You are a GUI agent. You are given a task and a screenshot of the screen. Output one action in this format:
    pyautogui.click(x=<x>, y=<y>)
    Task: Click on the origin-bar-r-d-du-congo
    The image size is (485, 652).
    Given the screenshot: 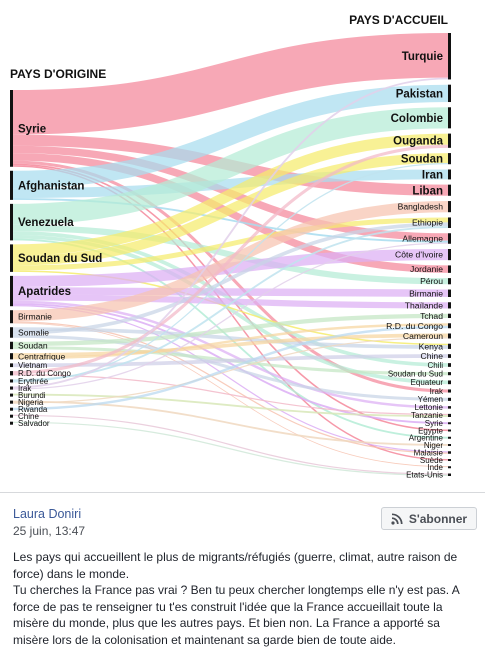 What is the action you would take?
    pyautogui.click(x=11, y=373)
    